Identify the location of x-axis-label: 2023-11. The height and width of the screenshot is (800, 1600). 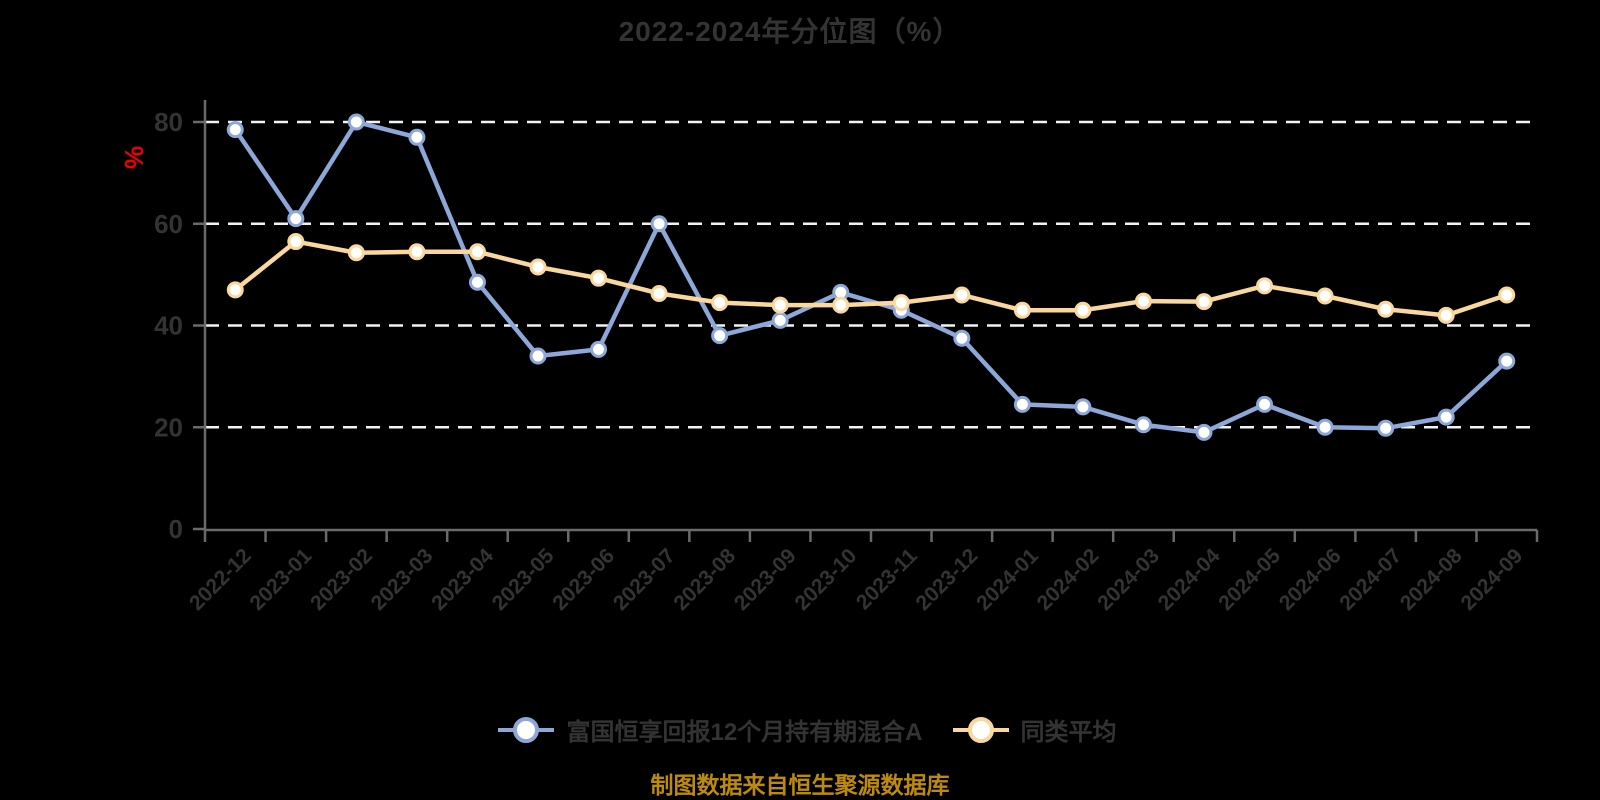
(887, 579).